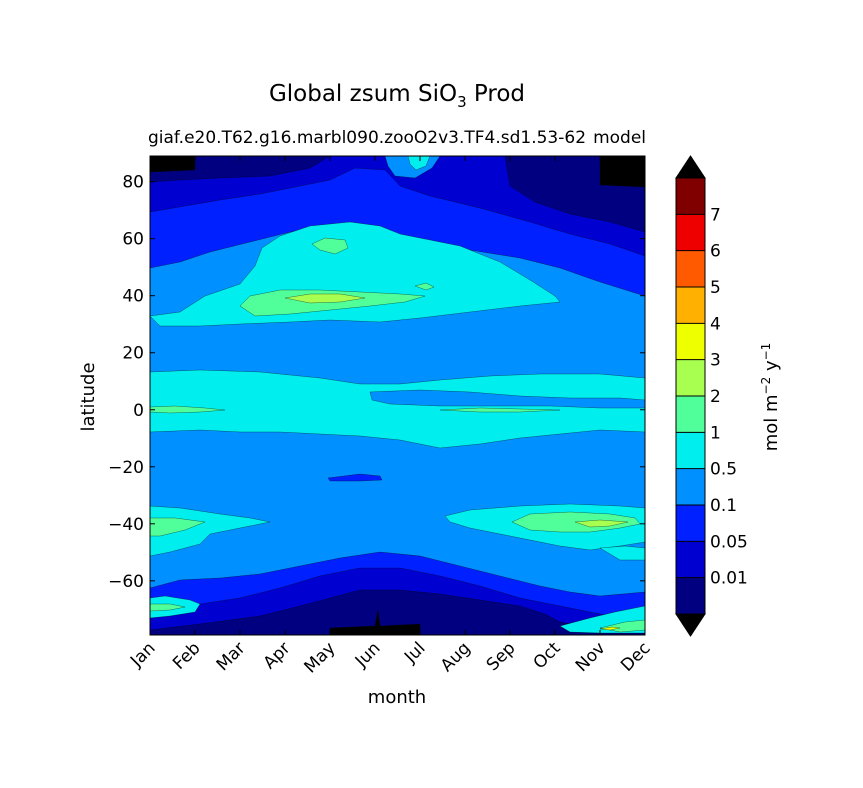 The image size is (863, 788). I want to click on x-axis-label: month, so click(397, 697).